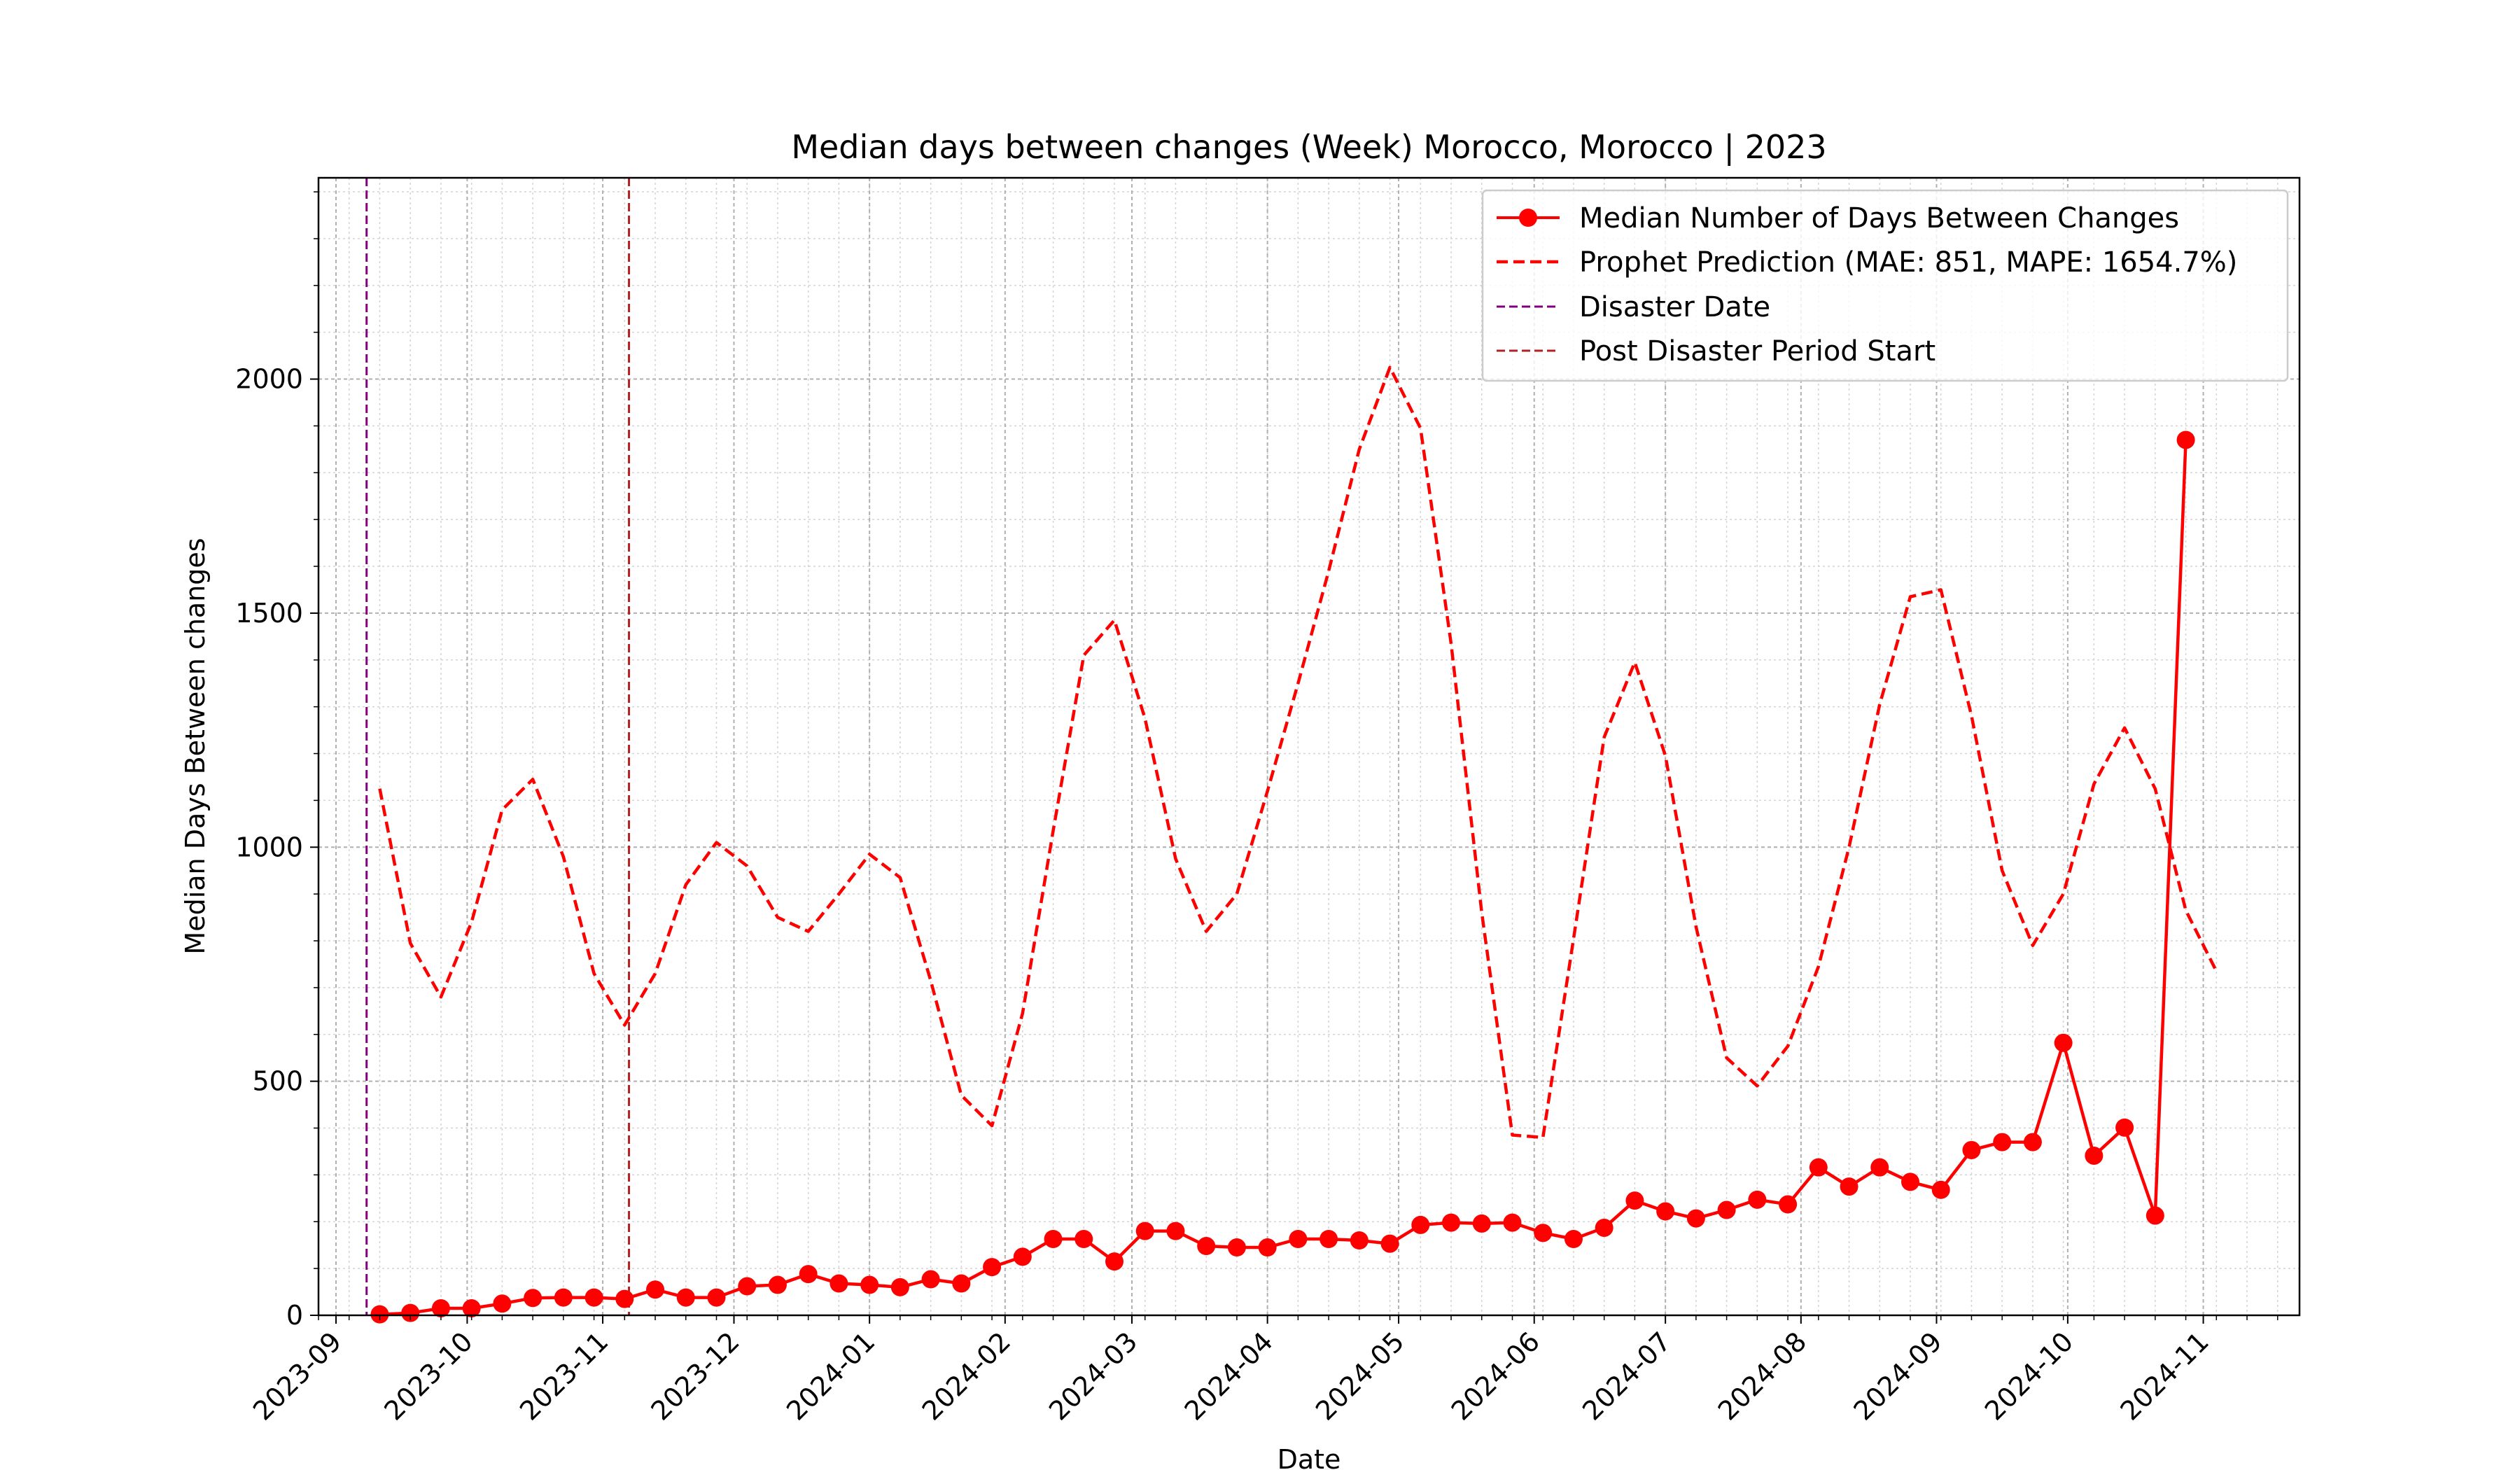 The width and height of the screenshot is (2520, 1470). Describe the element at coordinates (269, 613) in the screenshot. I see `y-tick-label: 1500` at that location.